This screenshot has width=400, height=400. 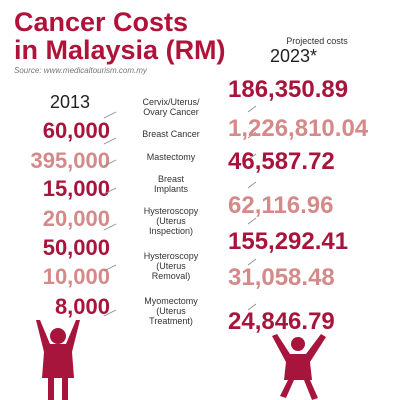 I want to click on cost-2023-value: 62,116.96, so click(x=281, y=205).